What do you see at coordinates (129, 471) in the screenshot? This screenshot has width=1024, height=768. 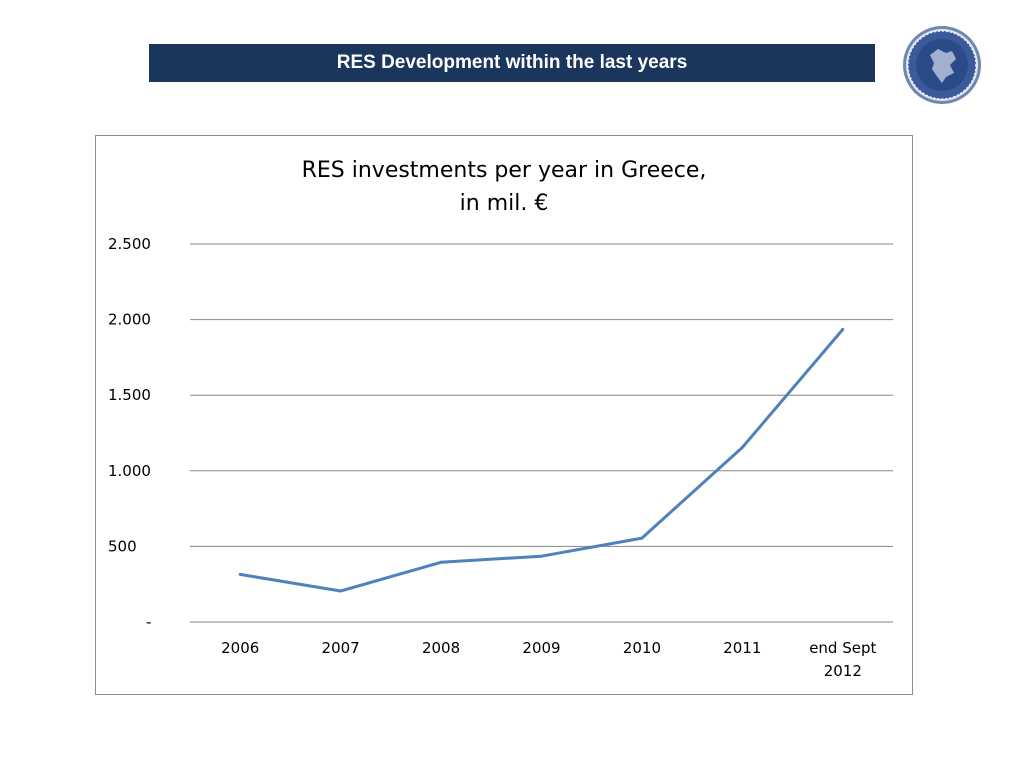 I see `y-tick-label: 1.000` at bounding box center [129, 471].